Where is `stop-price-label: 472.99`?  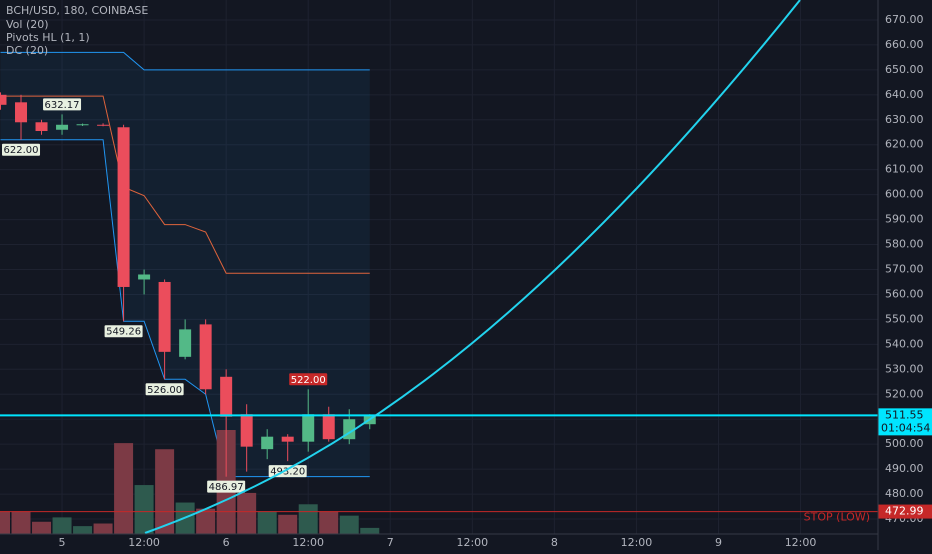
stop-price-label: 472.99 is located at coordinates (904, 511).